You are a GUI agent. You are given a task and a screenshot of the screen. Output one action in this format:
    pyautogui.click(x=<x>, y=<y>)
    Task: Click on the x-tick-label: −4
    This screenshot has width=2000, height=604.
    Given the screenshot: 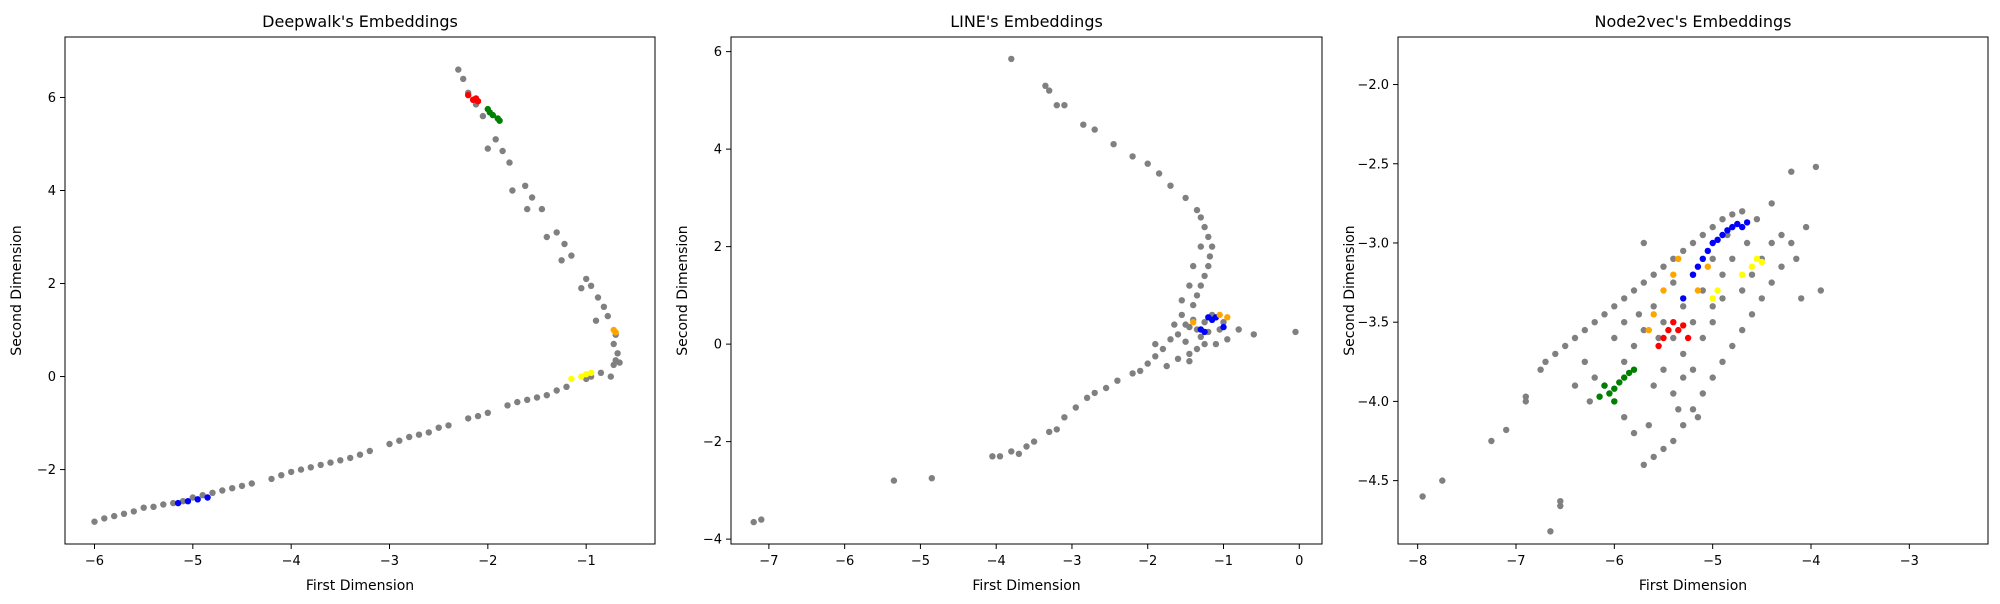 What is the action you would take?
    pyautogui.click(x=1810, y=561)
    